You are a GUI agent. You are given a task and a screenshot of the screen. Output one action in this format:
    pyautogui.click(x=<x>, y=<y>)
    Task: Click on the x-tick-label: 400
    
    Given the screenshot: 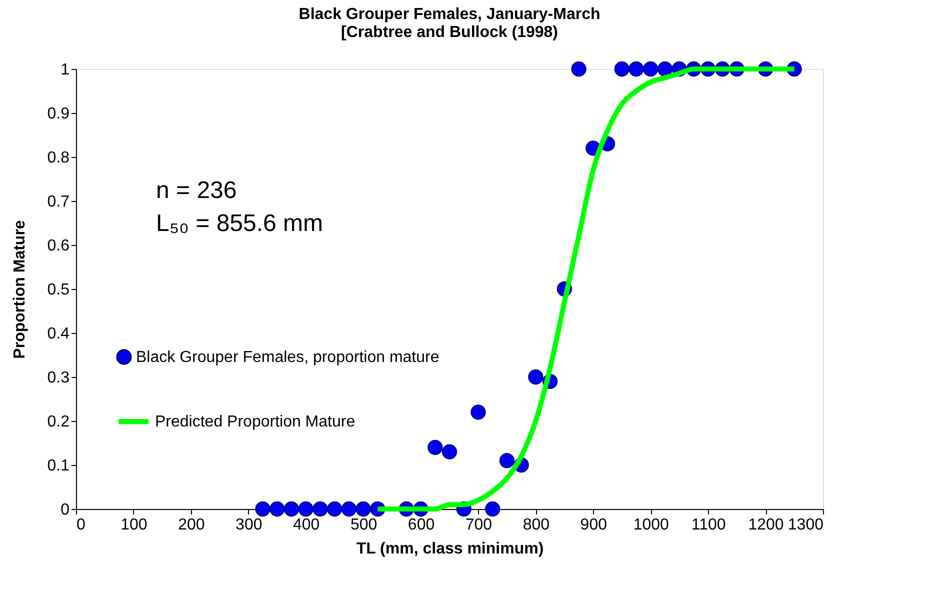 What is the action you would take?
    pyautogui.click(x=306, y=525)
    